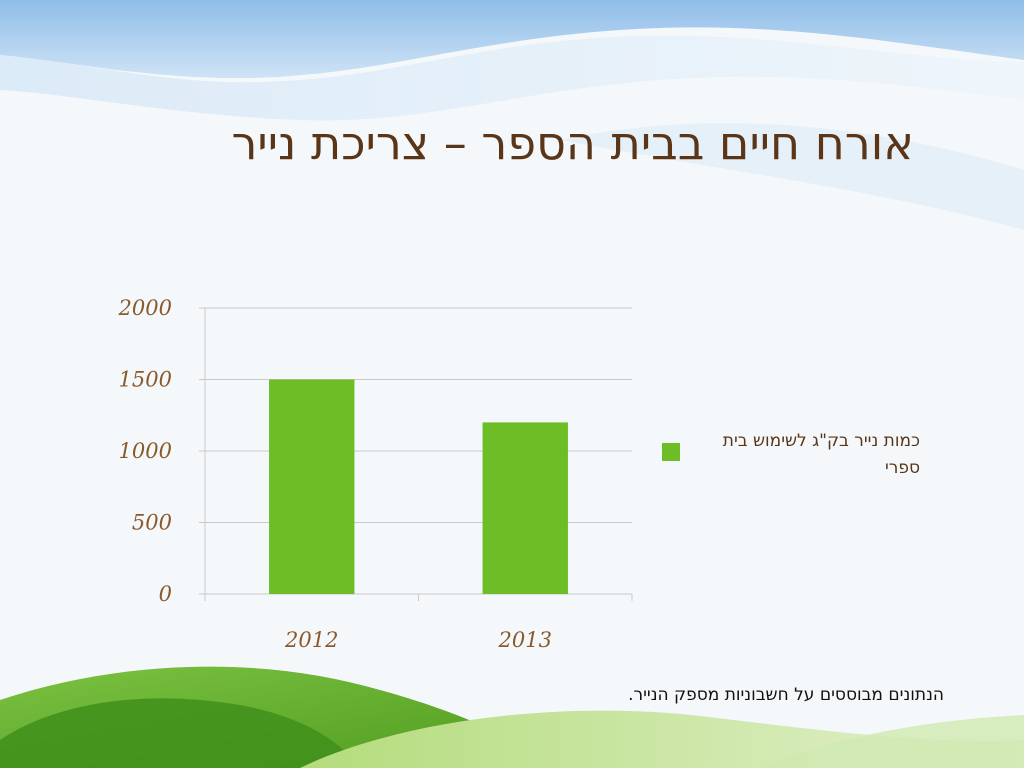 This screenshot has height=768, width=1024. What do you see at coordinates (152, 523) in the screenshot?
I see `y-tick-label-500: 500` at bounding box center [152, 523].